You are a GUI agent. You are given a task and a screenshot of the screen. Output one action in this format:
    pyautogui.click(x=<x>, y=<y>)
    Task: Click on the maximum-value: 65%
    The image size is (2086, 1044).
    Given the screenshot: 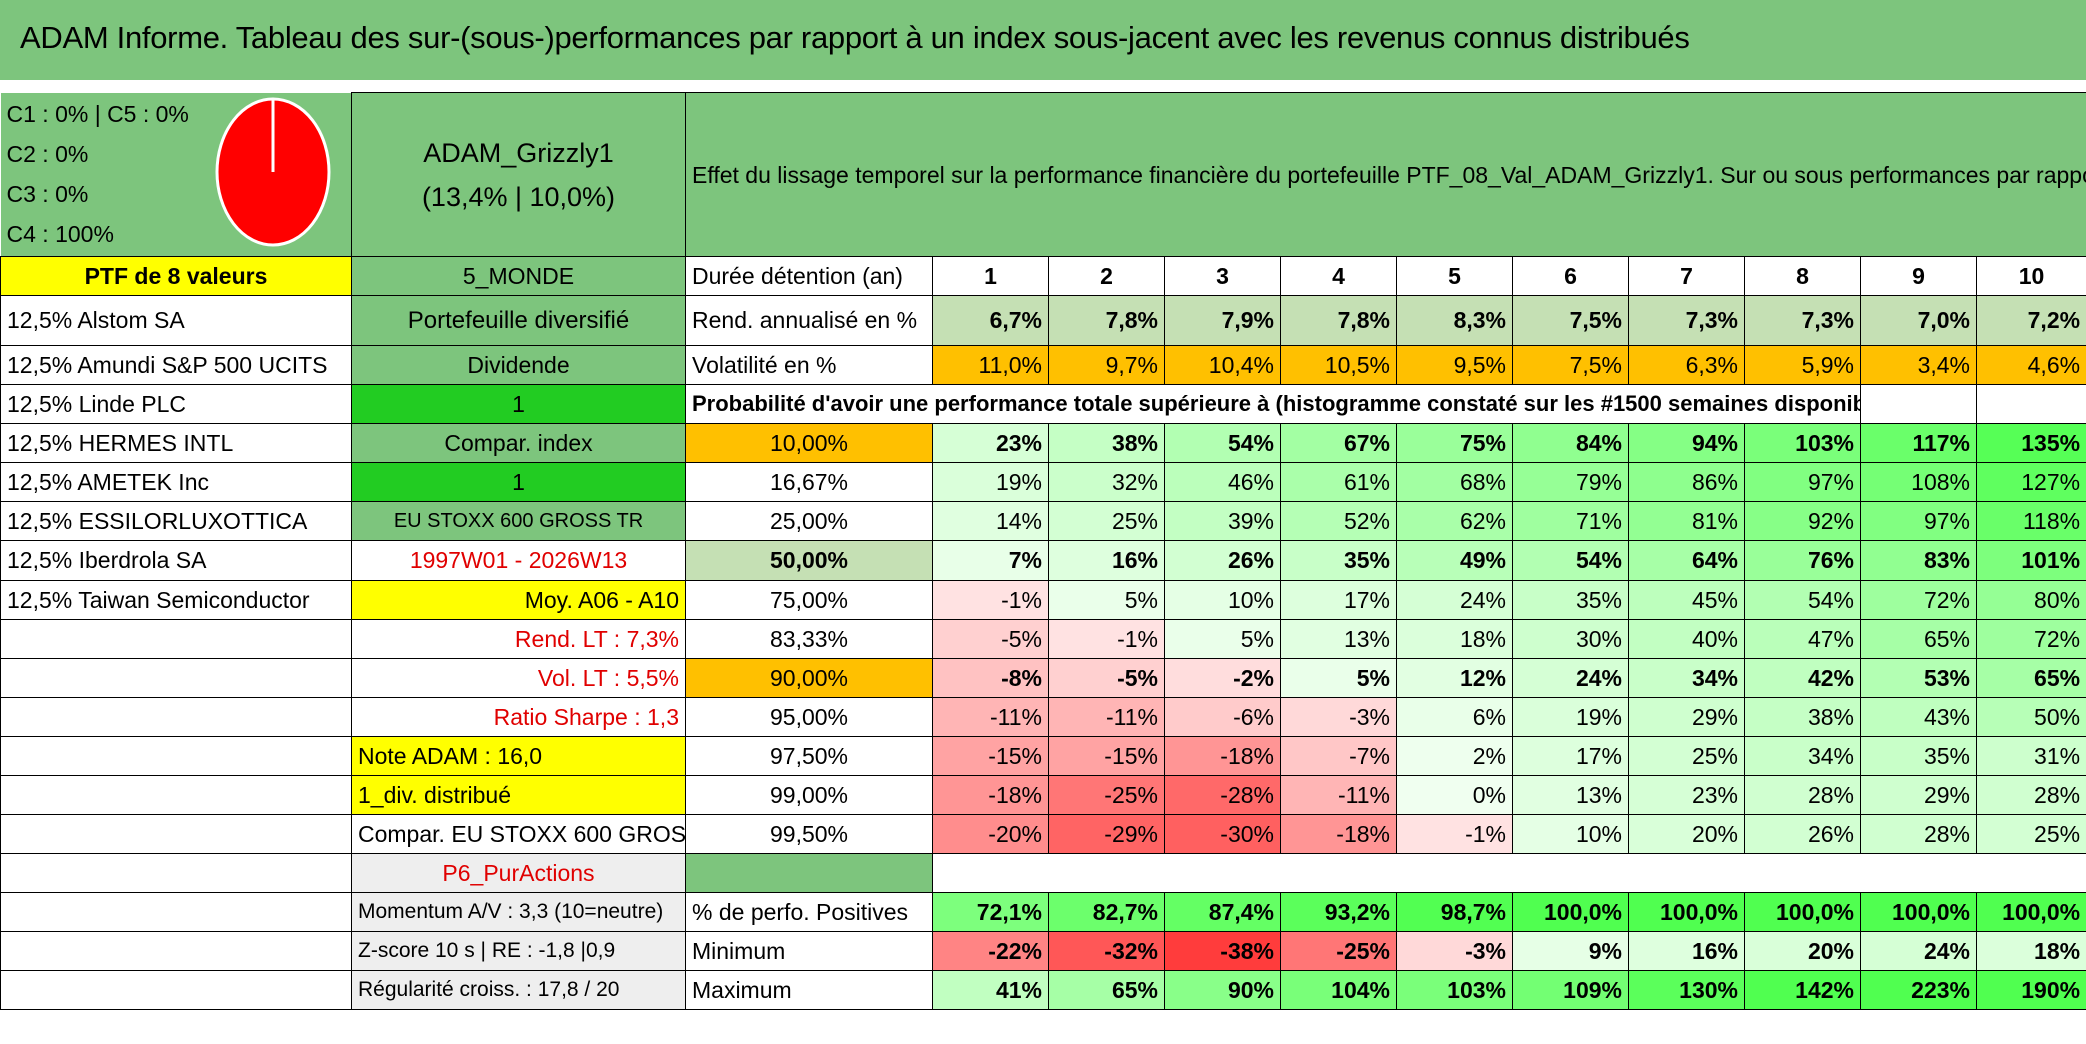 What is the action you would take?
    pyautogui.click(x=1106, y=990)
    